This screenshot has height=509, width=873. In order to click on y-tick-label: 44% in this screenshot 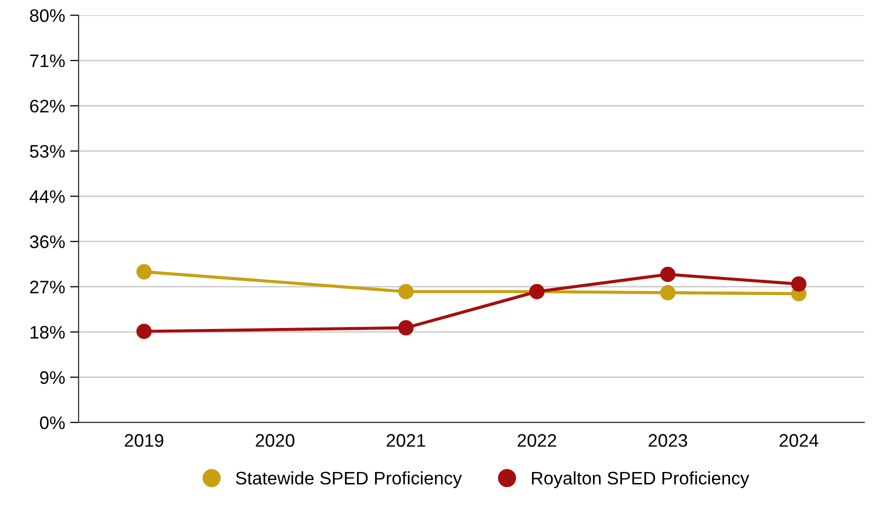, I will do `click(47, 196)`.